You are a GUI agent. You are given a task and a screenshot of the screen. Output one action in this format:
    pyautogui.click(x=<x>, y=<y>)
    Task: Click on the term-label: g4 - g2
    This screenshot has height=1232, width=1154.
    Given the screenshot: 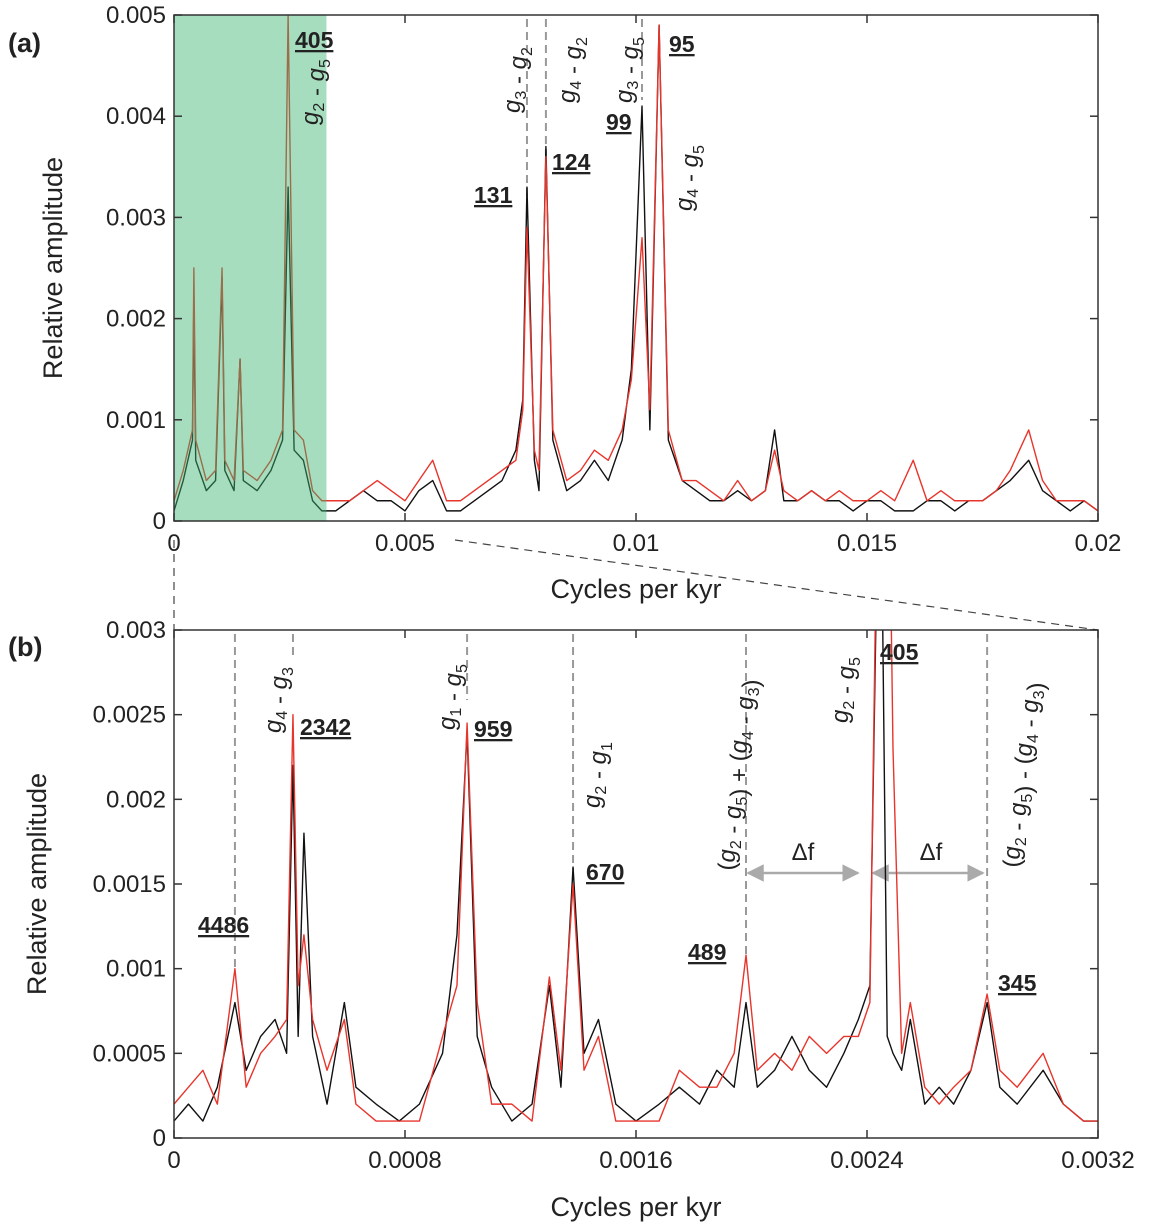 What is the action you would take?
    pyautogui.click(x=572, y=70)
    